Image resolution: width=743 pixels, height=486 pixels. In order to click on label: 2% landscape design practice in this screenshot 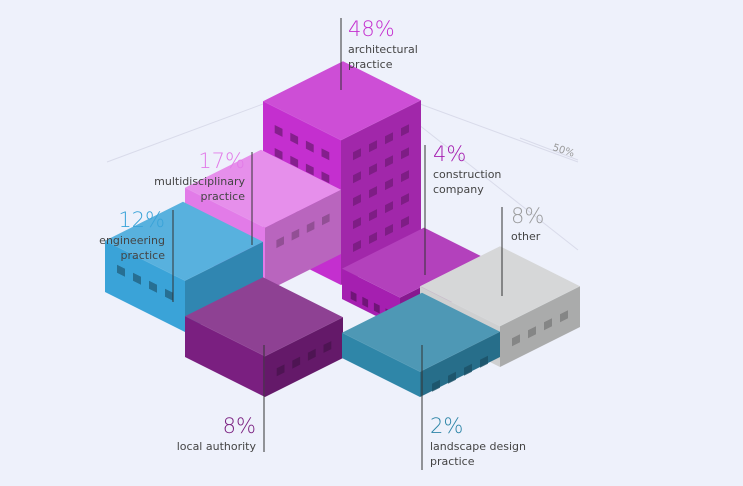, I will do `click(485, 442)`.